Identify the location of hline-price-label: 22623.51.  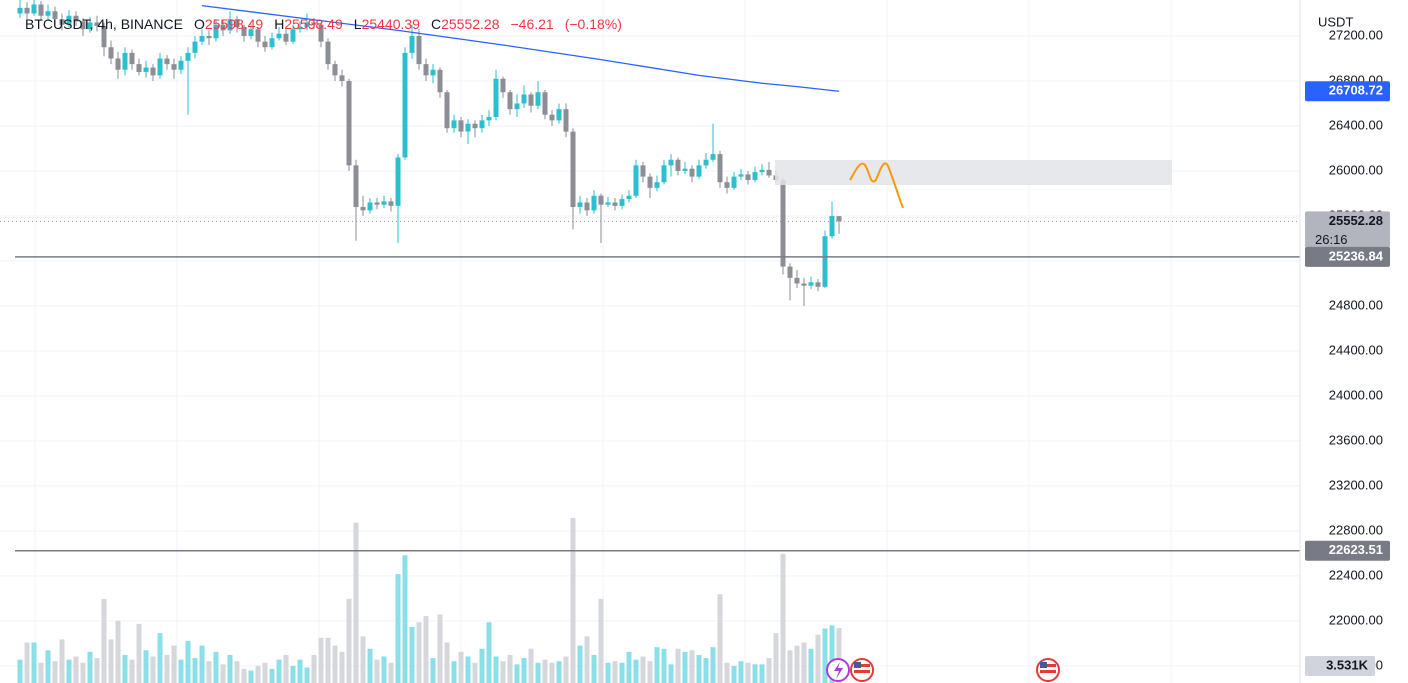
(1356, 549).